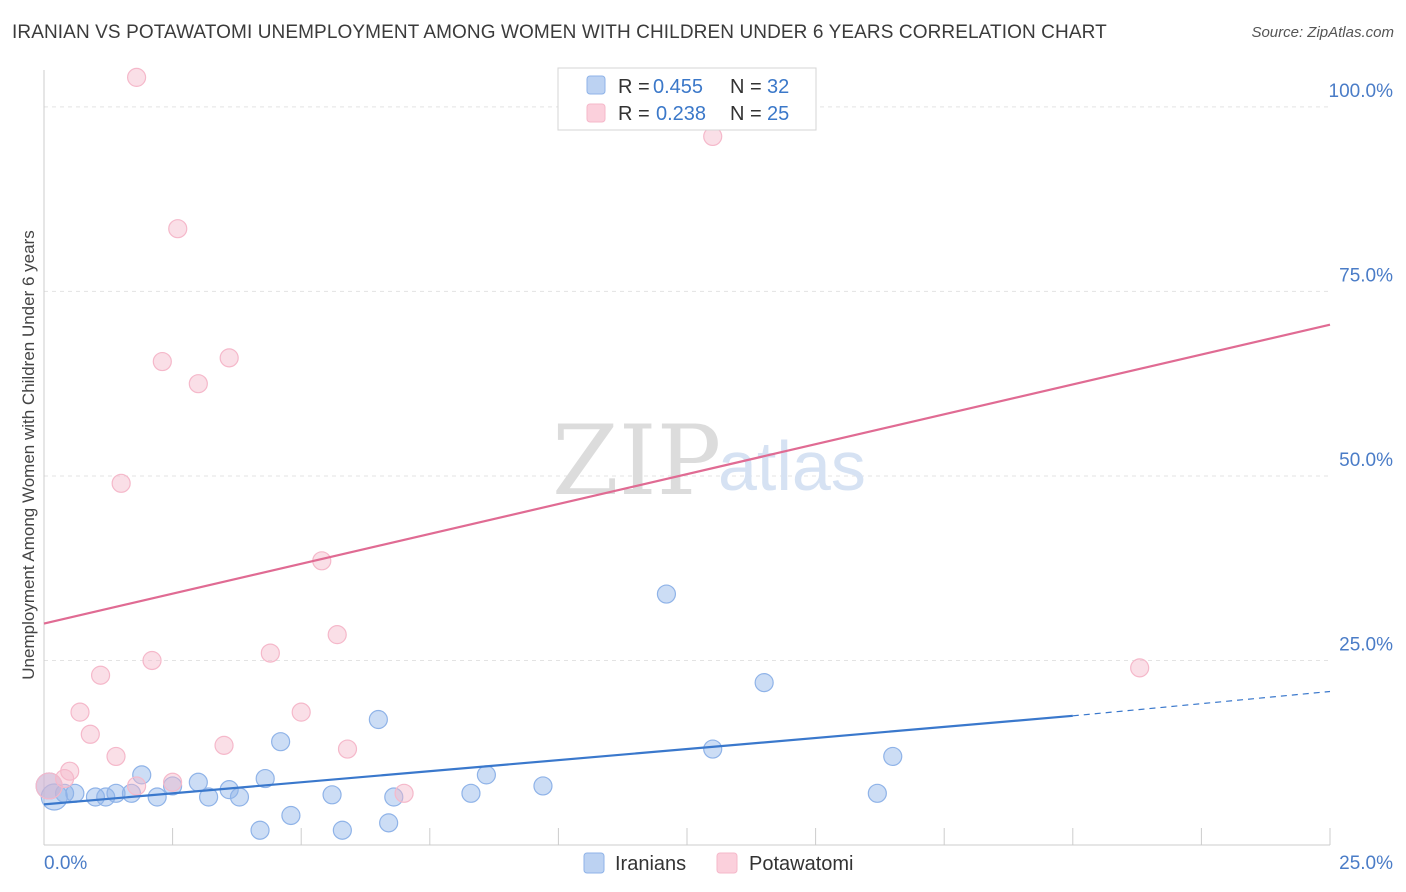 The height and width of the screenshot is (892, 1406). I want to click on iranians-trend-extension, so click(1201, 703).